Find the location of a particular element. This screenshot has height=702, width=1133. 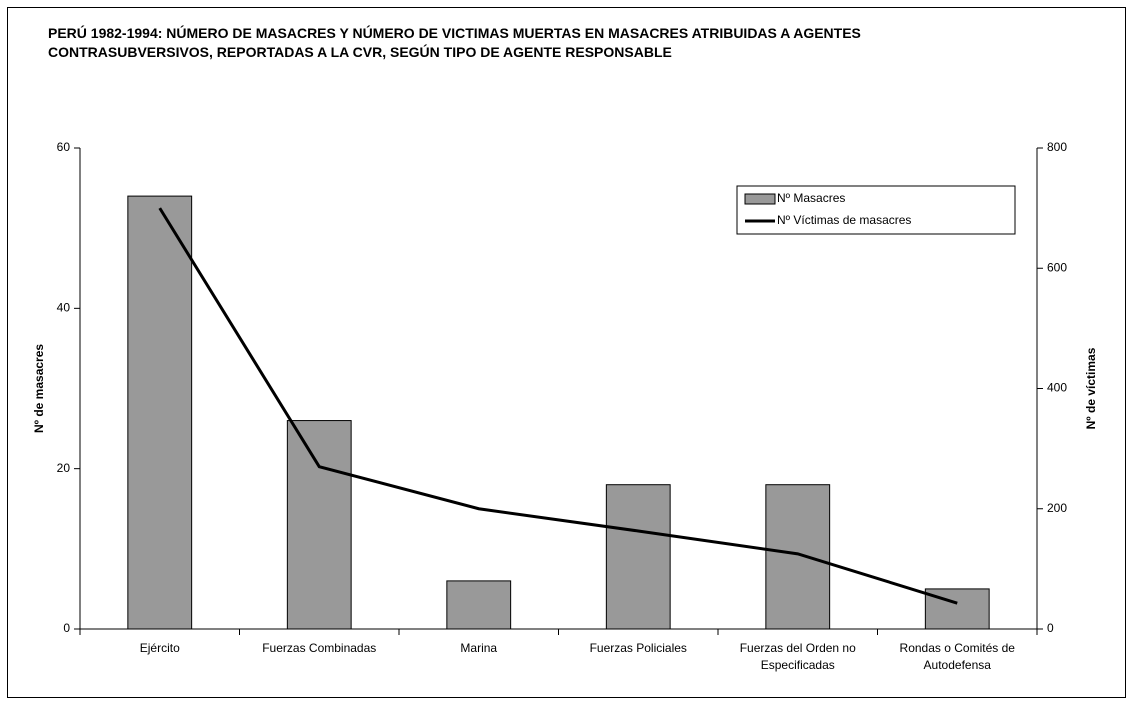

legend-box is located at coordinates (876, 210).